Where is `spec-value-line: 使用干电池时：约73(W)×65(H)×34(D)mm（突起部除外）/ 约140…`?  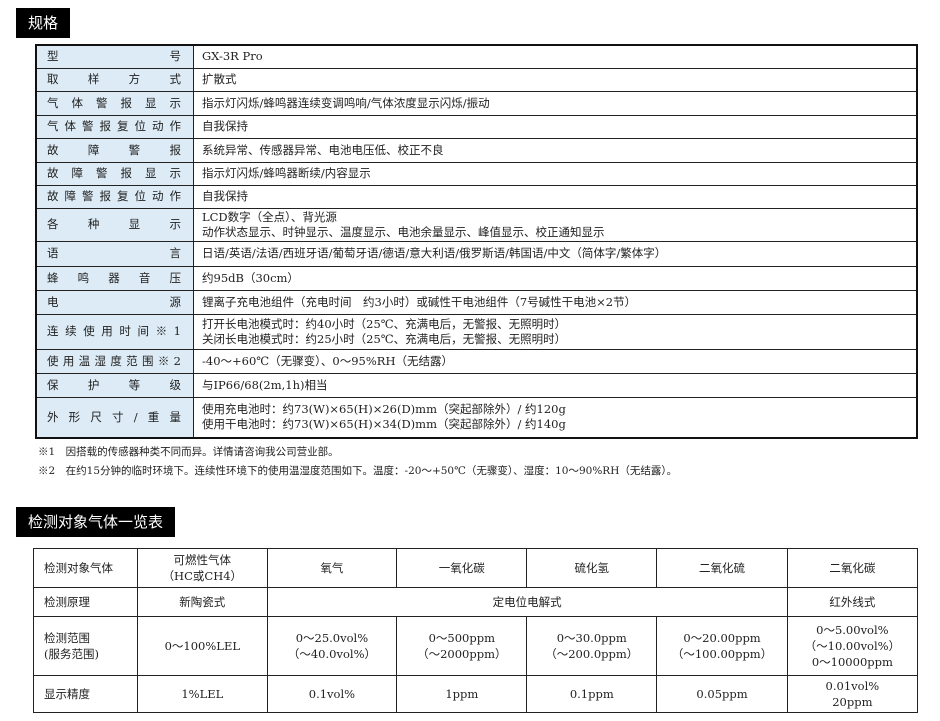
spec-value-line: 使用干电池时：约73(W)×65(H)×34(D)mm（突起部除外）/ 约140… is located at coordinates (384, 424).